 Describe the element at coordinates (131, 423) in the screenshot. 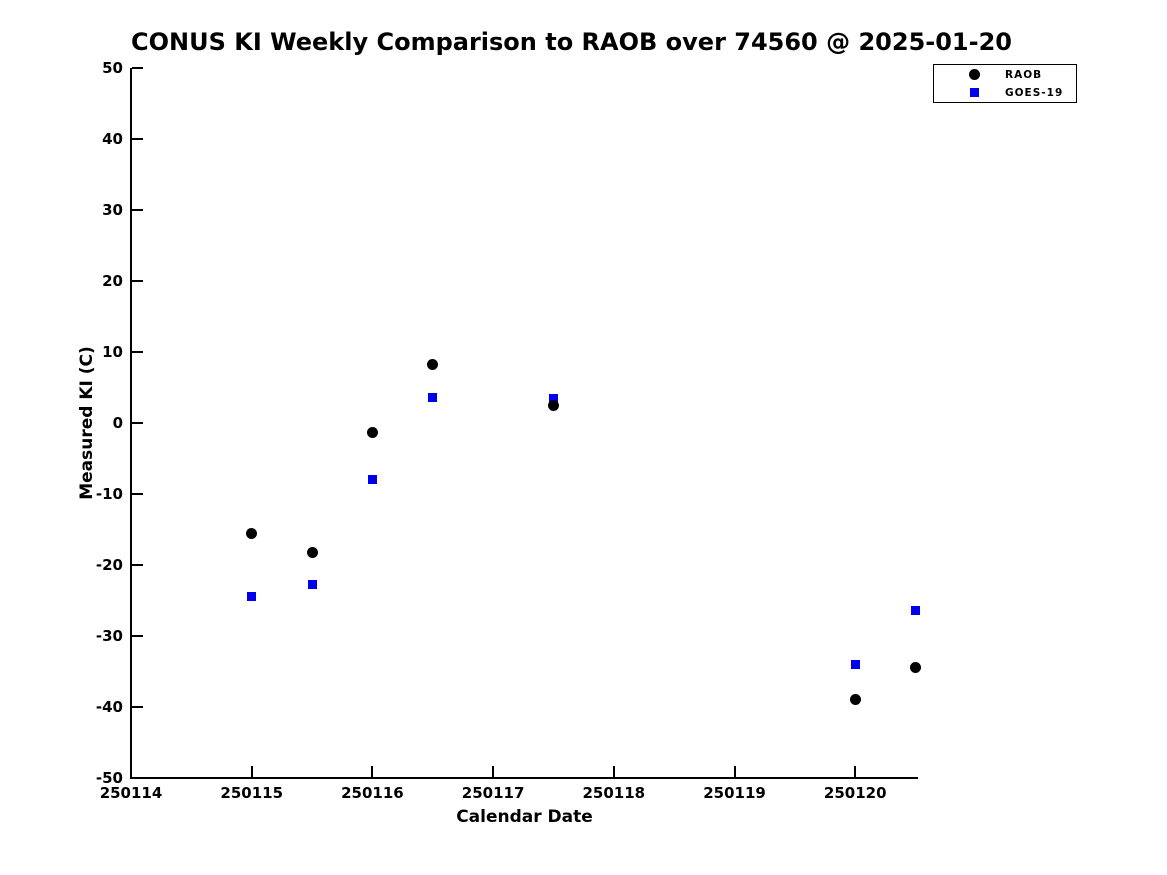

I see `y-axis-spine` at that location.